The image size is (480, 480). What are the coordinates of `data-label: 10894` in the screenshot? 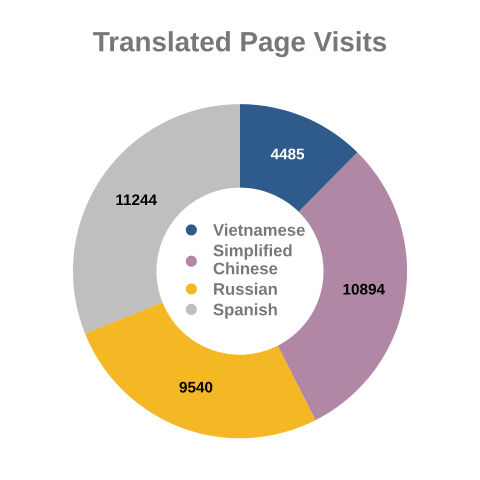 It's located at (364, 289).